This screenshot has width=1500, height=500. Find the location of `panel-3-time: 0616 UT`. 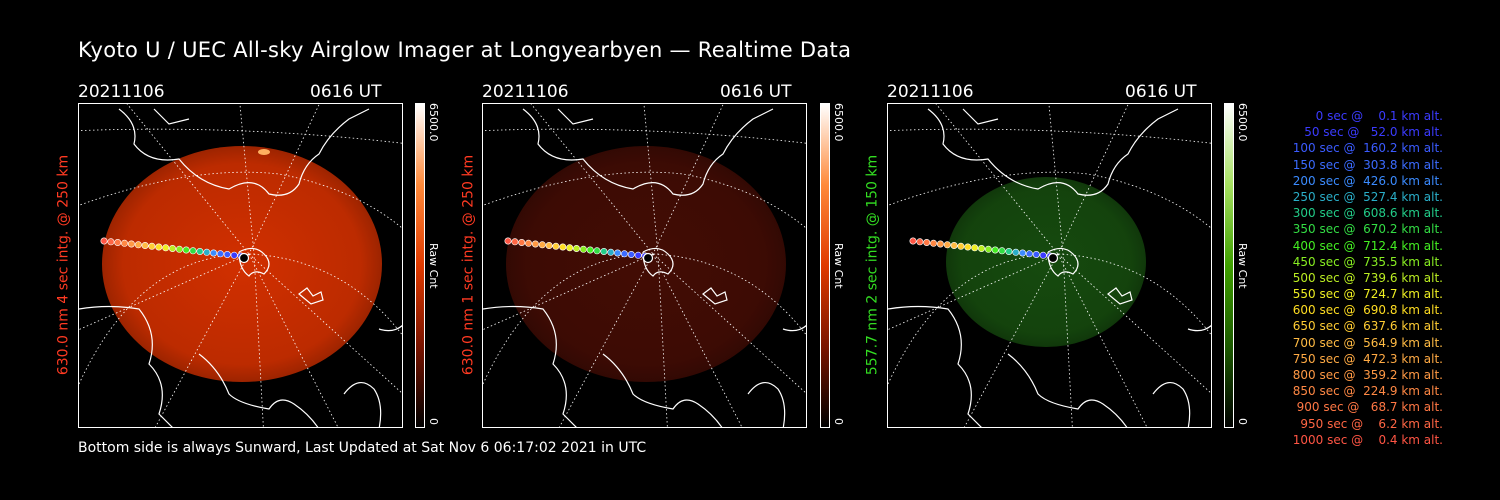

panel-3-time: 0616 UT is located at coordinates (1161, 92).